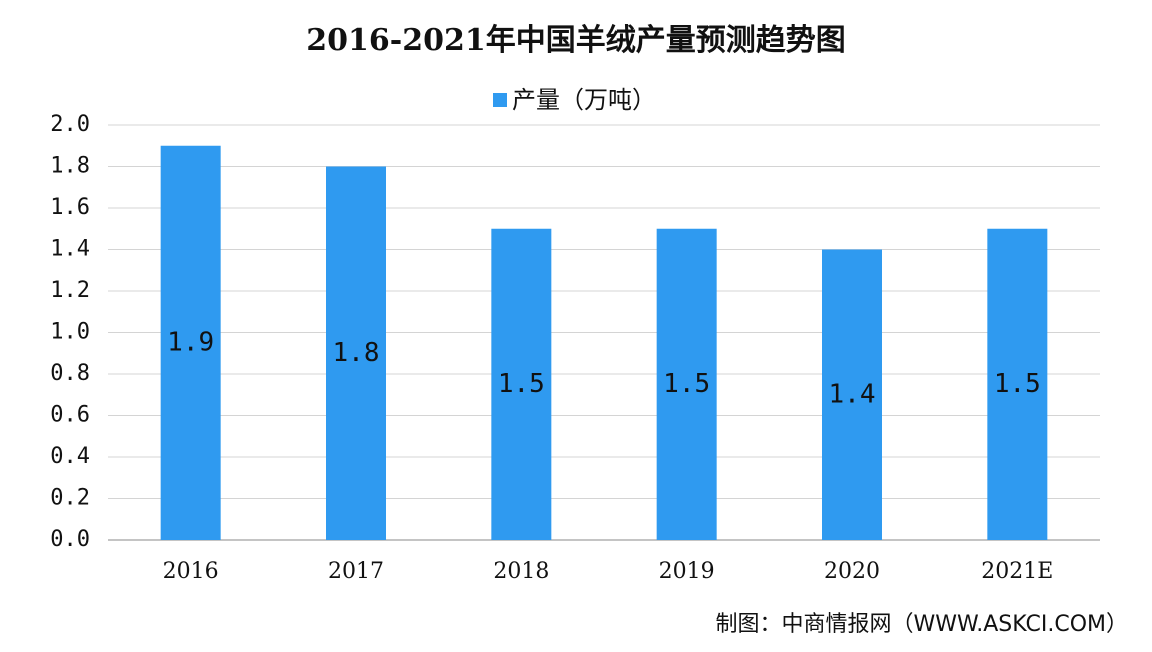  I want to click on data-label: 1.8, so click(356, 353).